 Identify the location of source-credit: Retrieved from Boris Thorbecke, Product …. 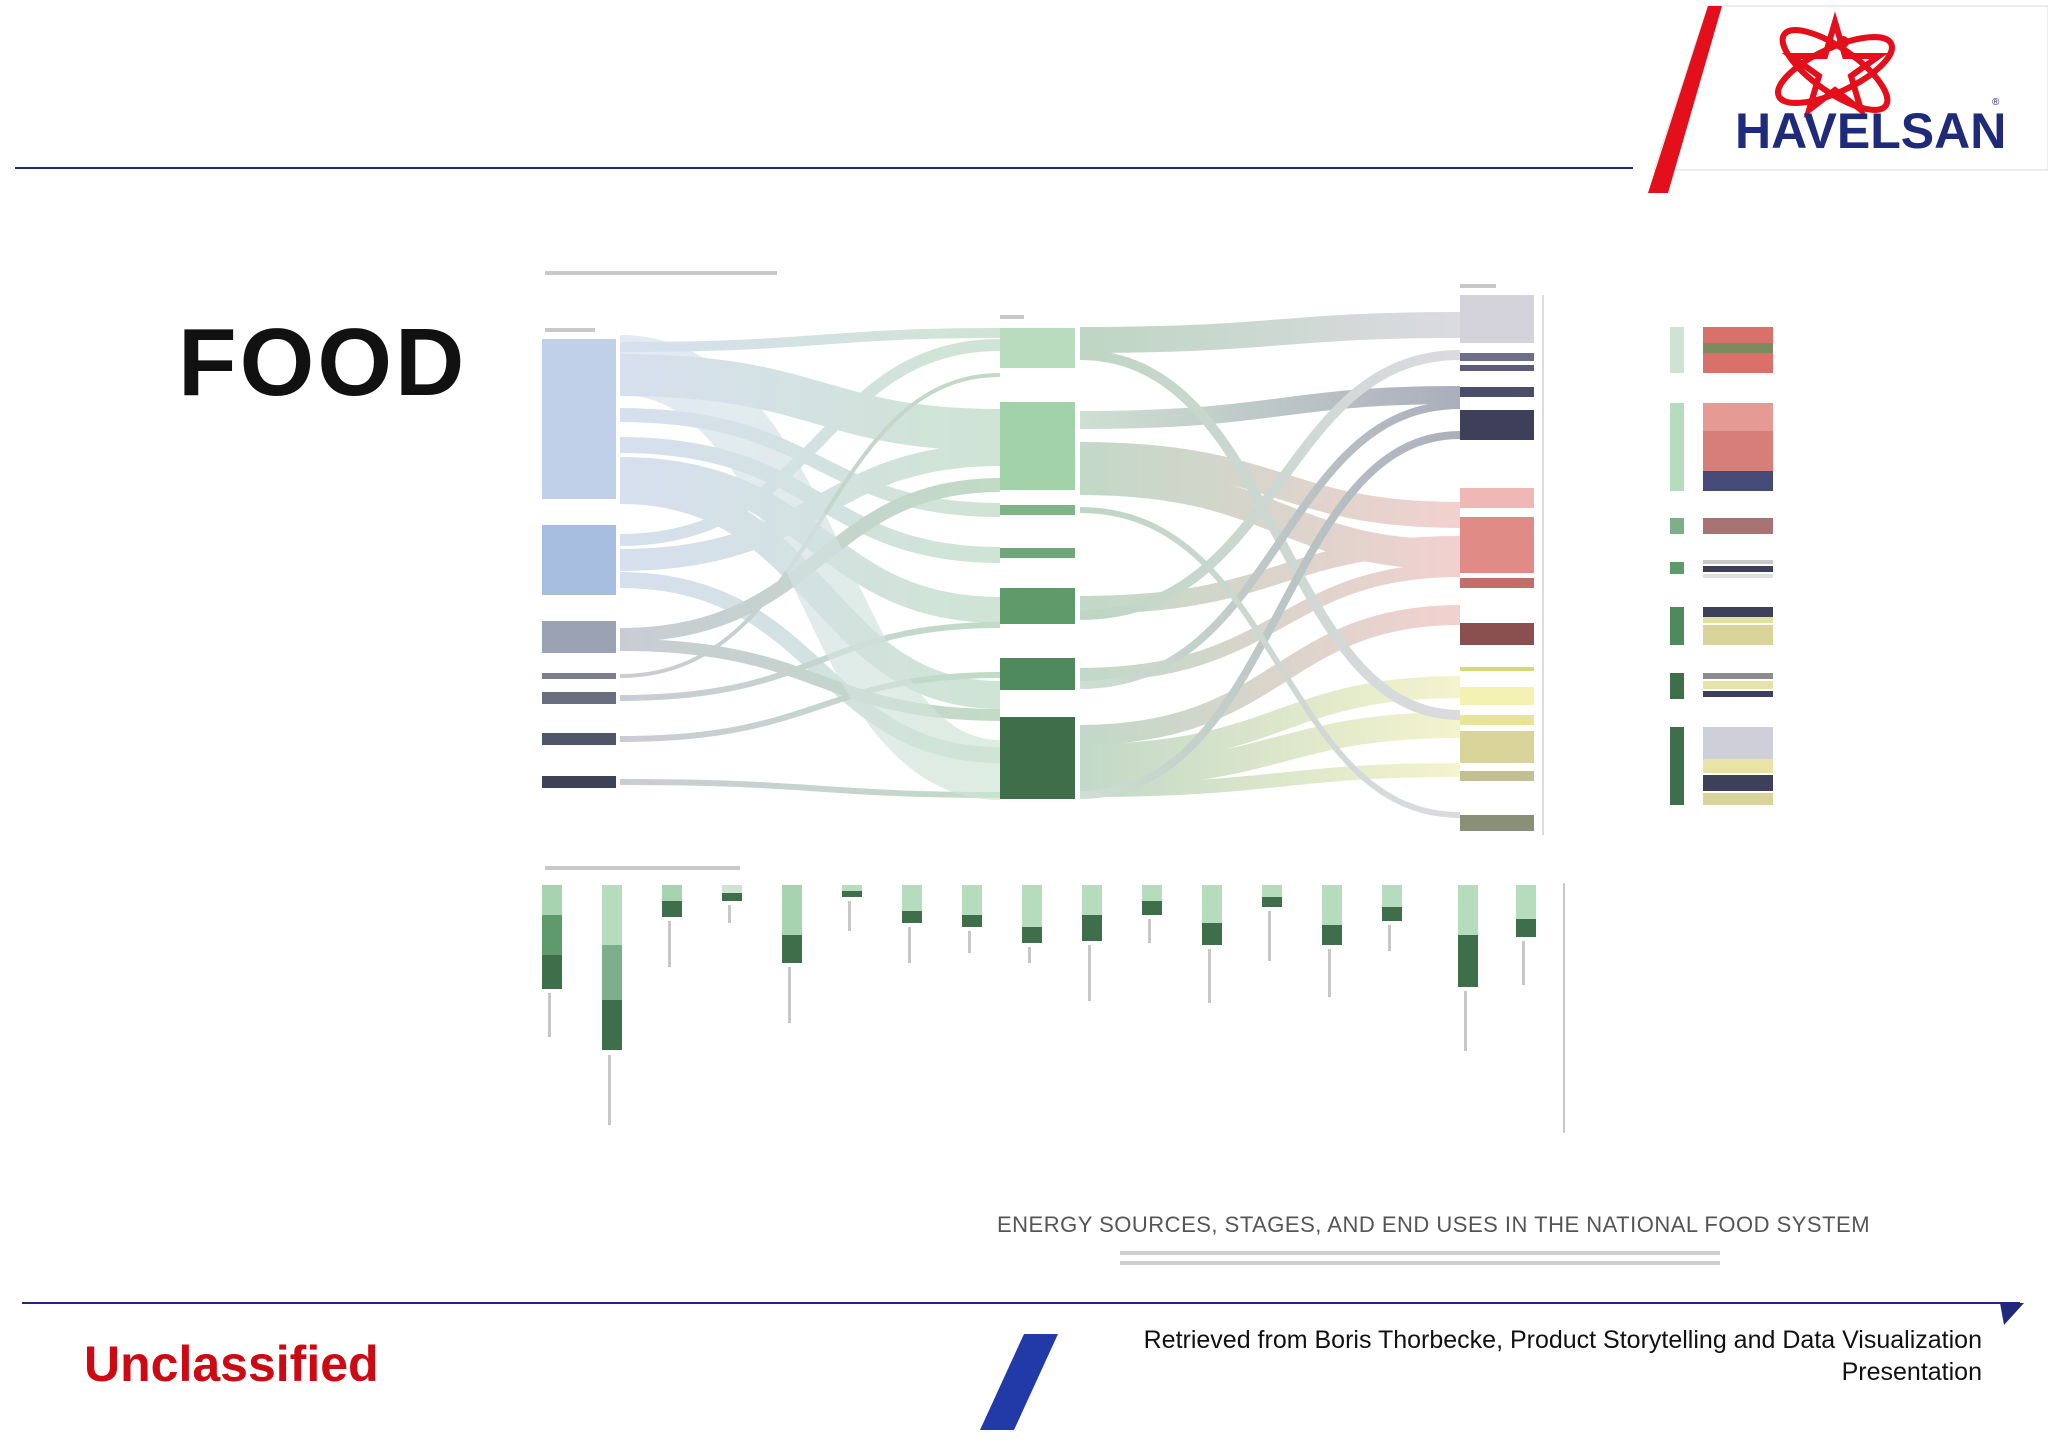
(1532, 1356).